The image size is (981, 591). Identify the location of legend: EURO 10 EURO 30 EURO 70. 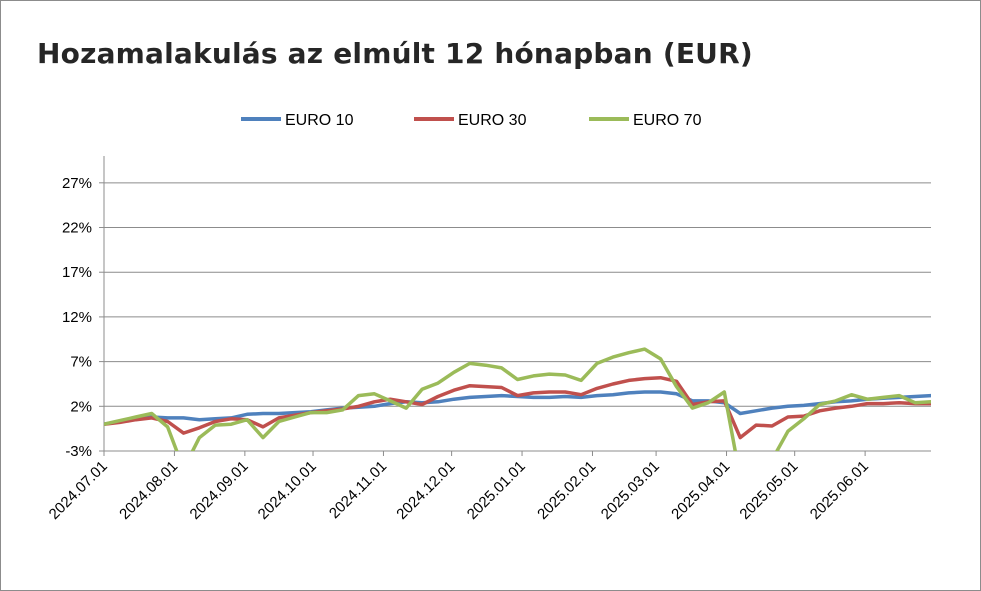
(471, 120).